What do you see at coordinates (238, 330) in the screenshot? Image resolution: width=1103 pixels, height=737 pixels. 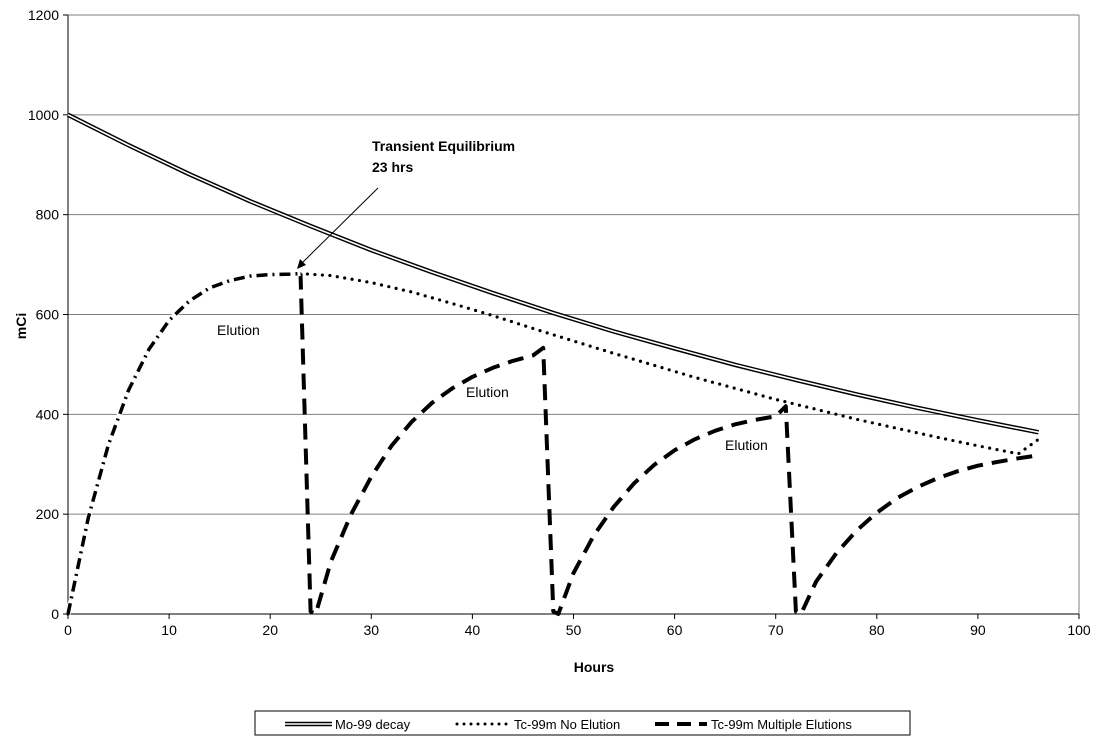 I see `annotation-elution-1: Elution` at bounding box center [238, 330].